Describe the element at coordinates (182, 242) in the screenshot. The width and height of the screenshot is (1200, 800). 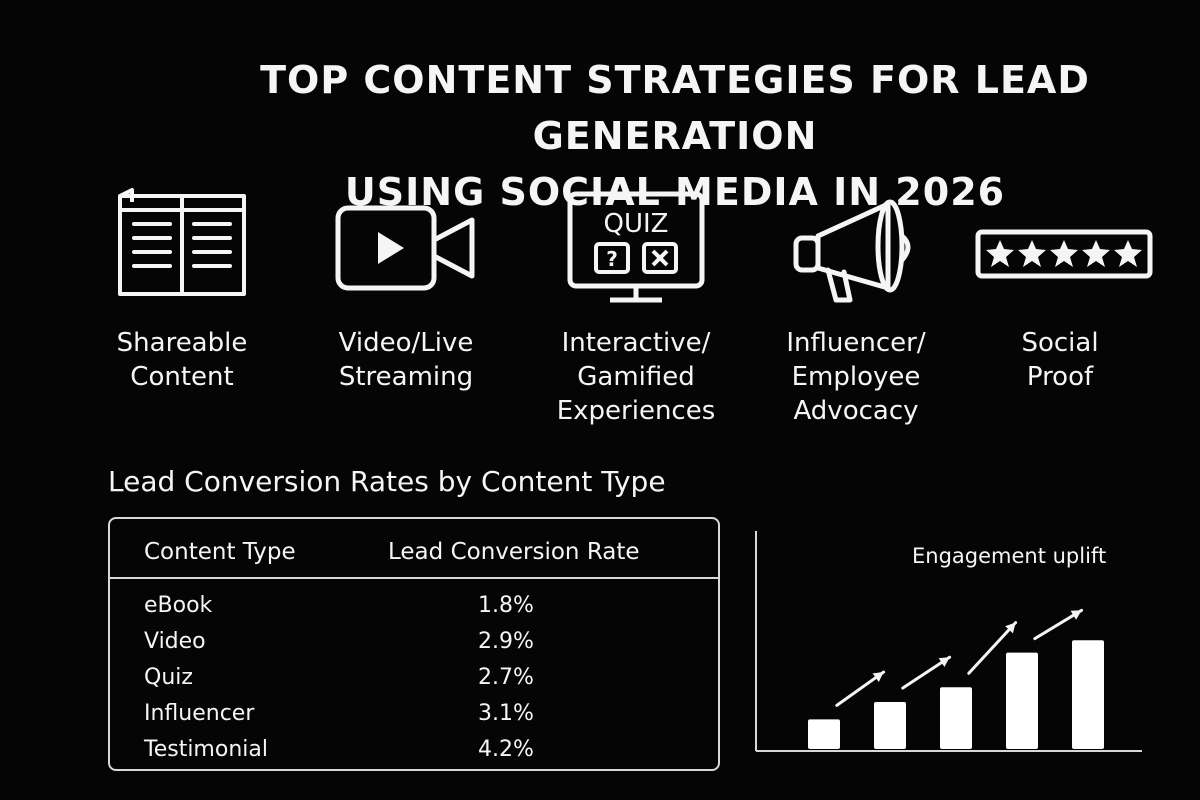
I see `open-book-icon` at that location.